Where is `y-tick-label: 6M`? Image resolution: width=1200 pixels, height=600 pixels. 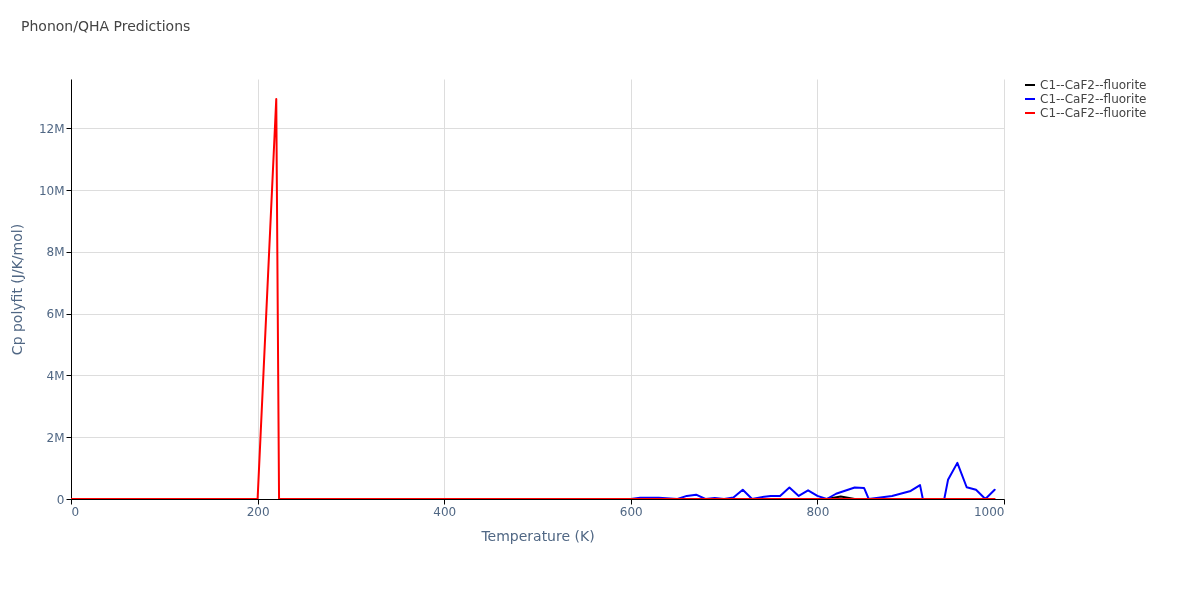 y-tick-label: 6M is located at coordinates (55, 314).